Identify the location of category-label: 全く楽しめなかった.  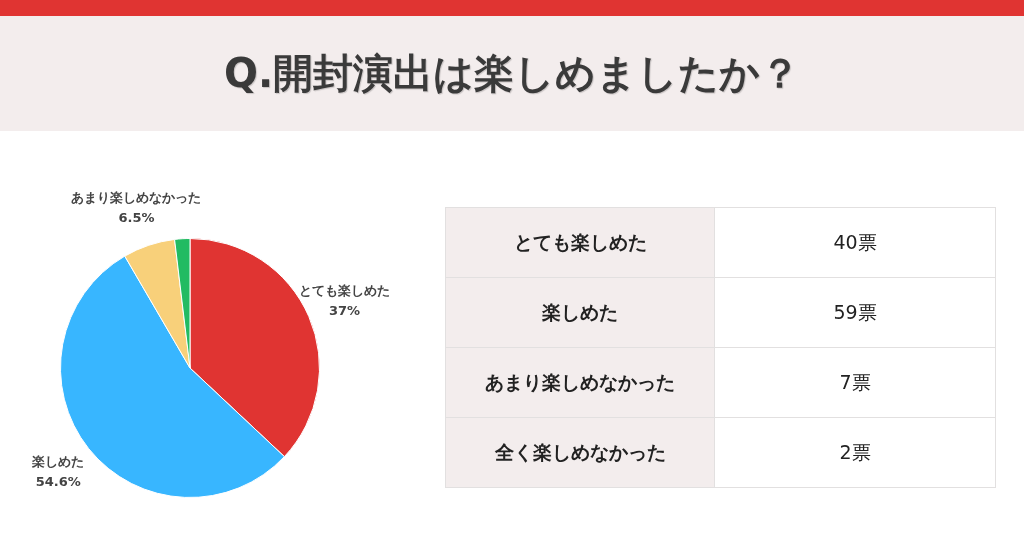
(580, 452).